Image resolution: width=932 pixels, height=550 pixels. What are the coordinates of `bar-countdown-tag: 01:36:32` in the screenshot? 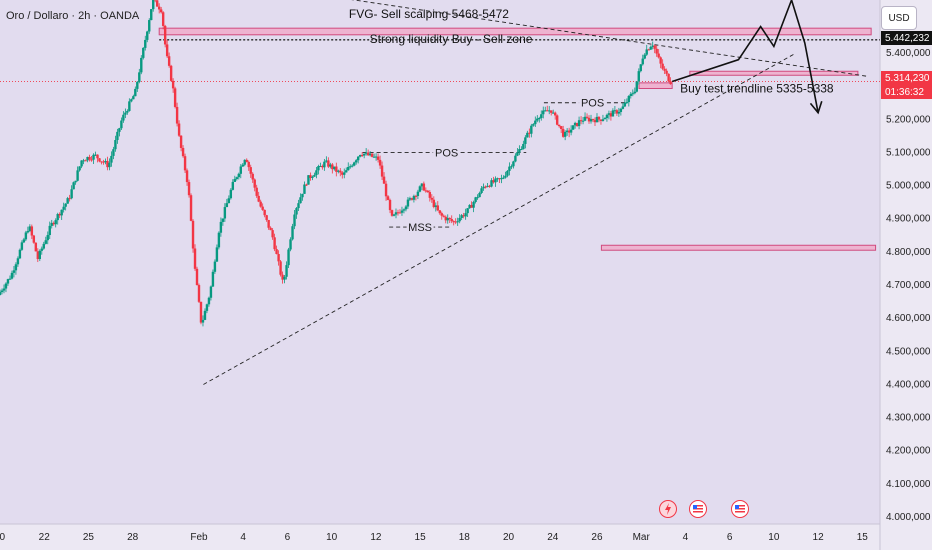 It's located at (906, 92).